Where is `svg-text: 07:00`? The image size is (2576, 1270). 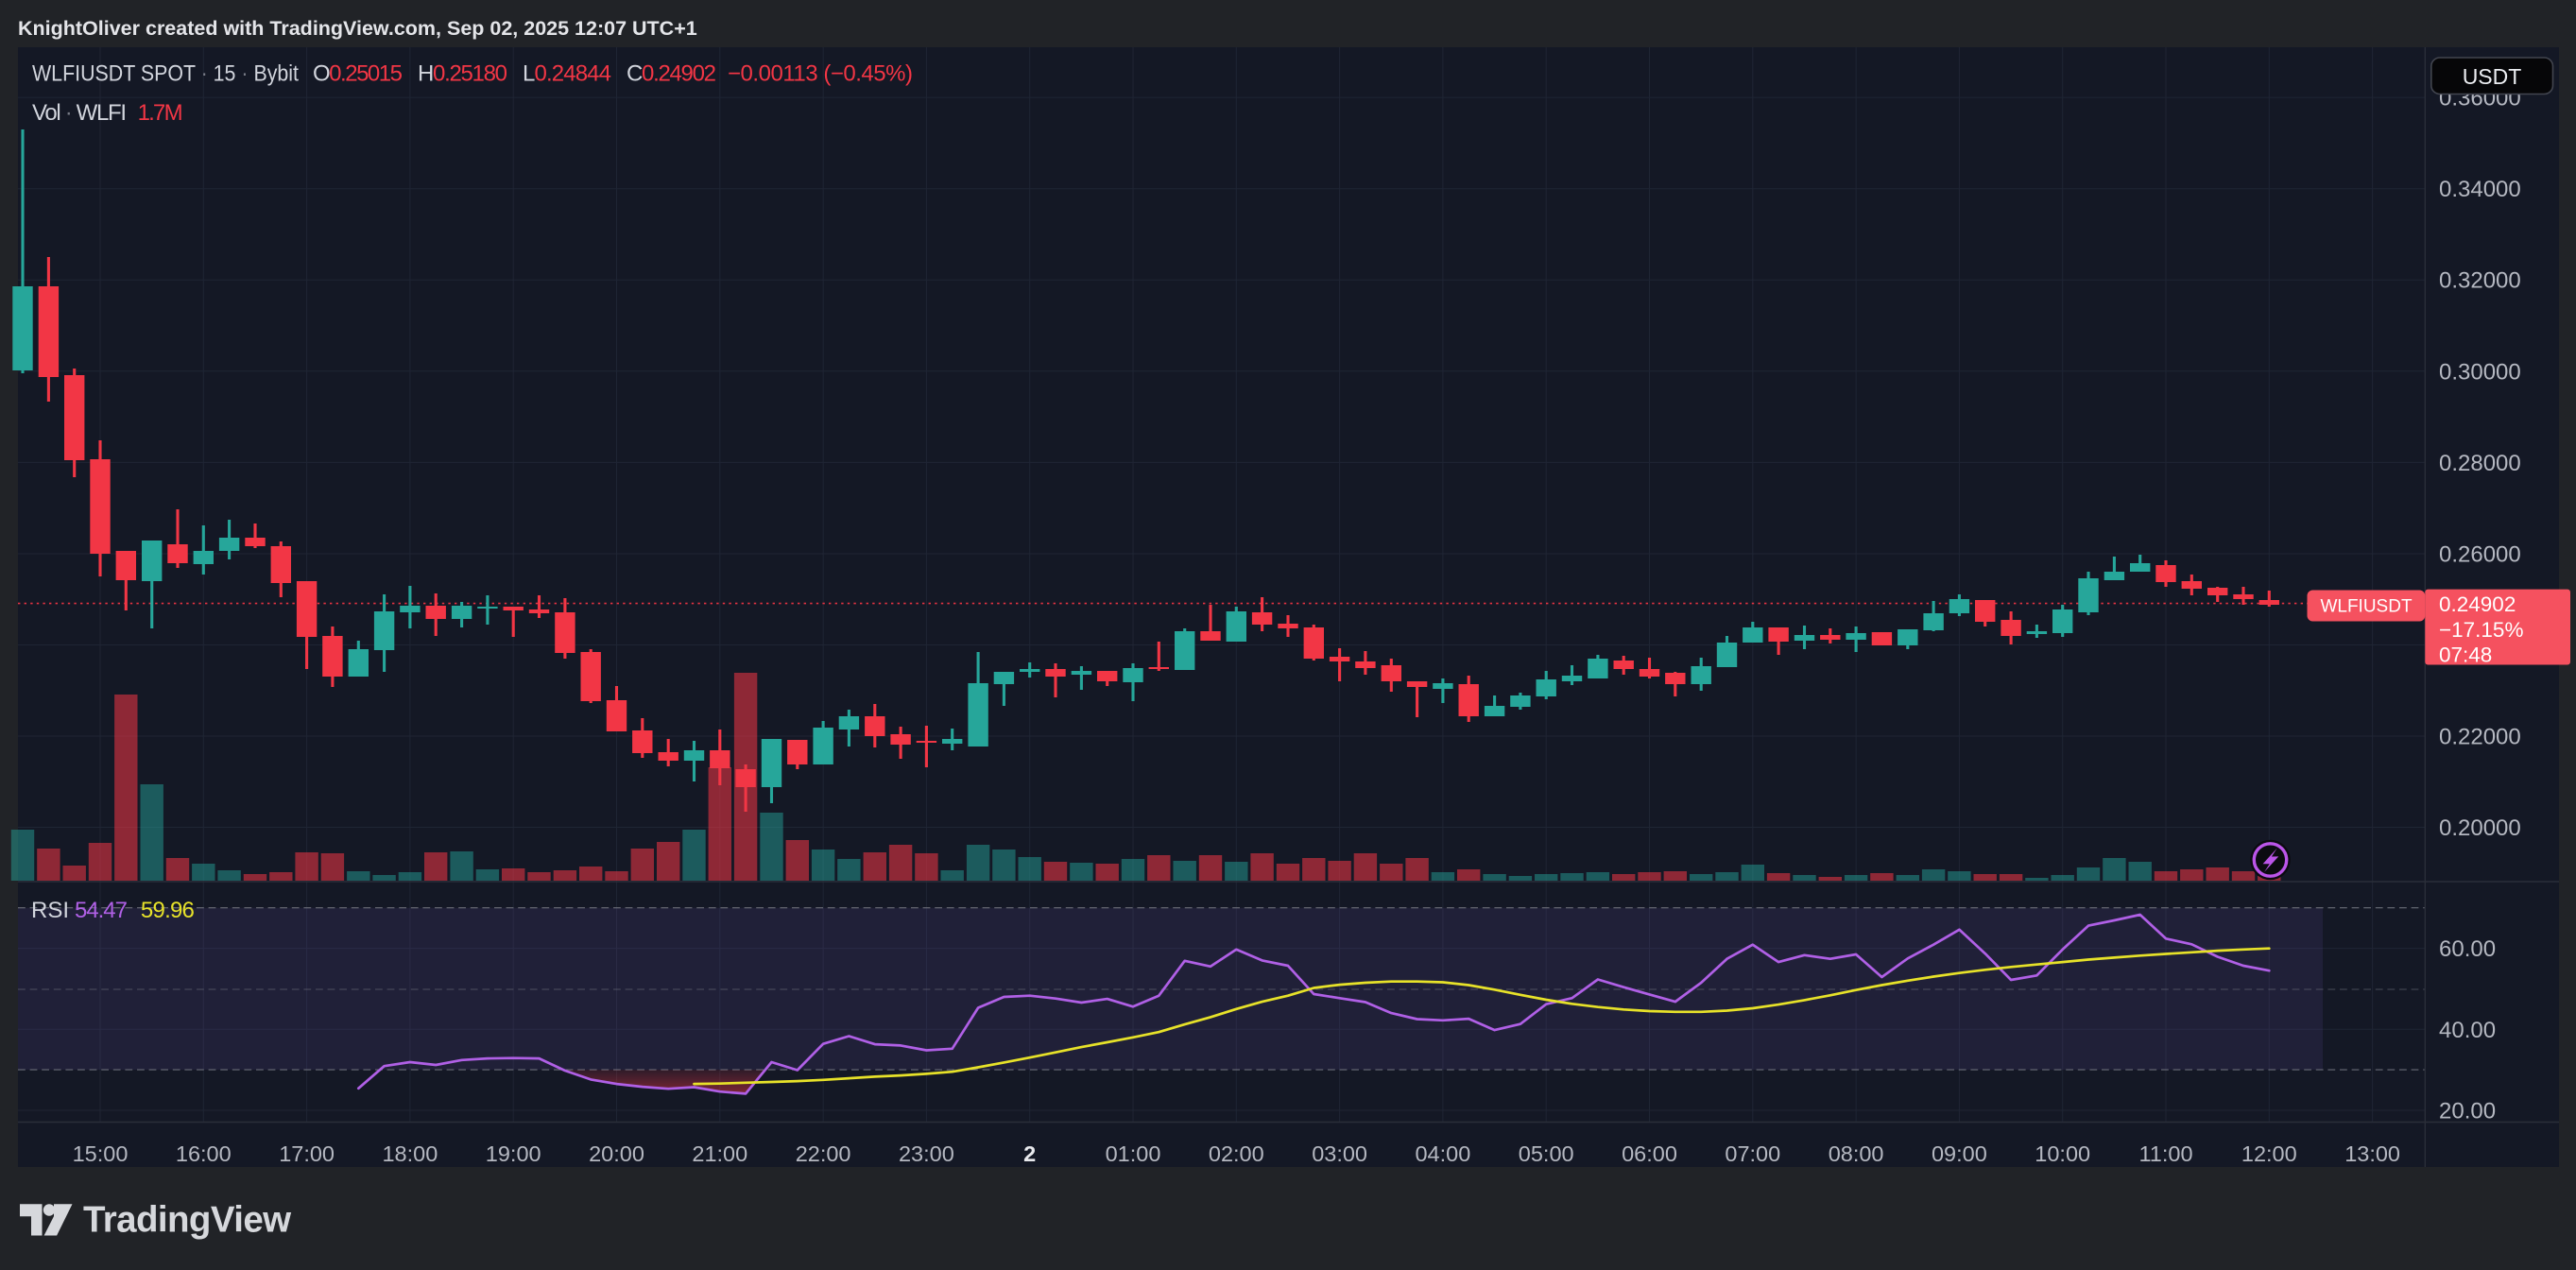
svg-text: 07:00 is located at coordinates (1752, 1153).